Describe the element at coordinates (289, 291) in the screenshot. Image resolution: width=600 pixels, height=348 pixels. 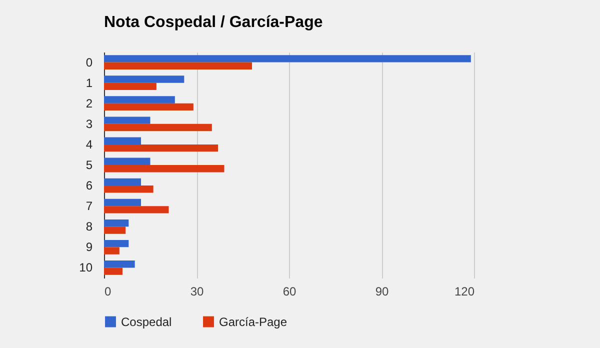
I see `x-tick-label: 60` at that location.